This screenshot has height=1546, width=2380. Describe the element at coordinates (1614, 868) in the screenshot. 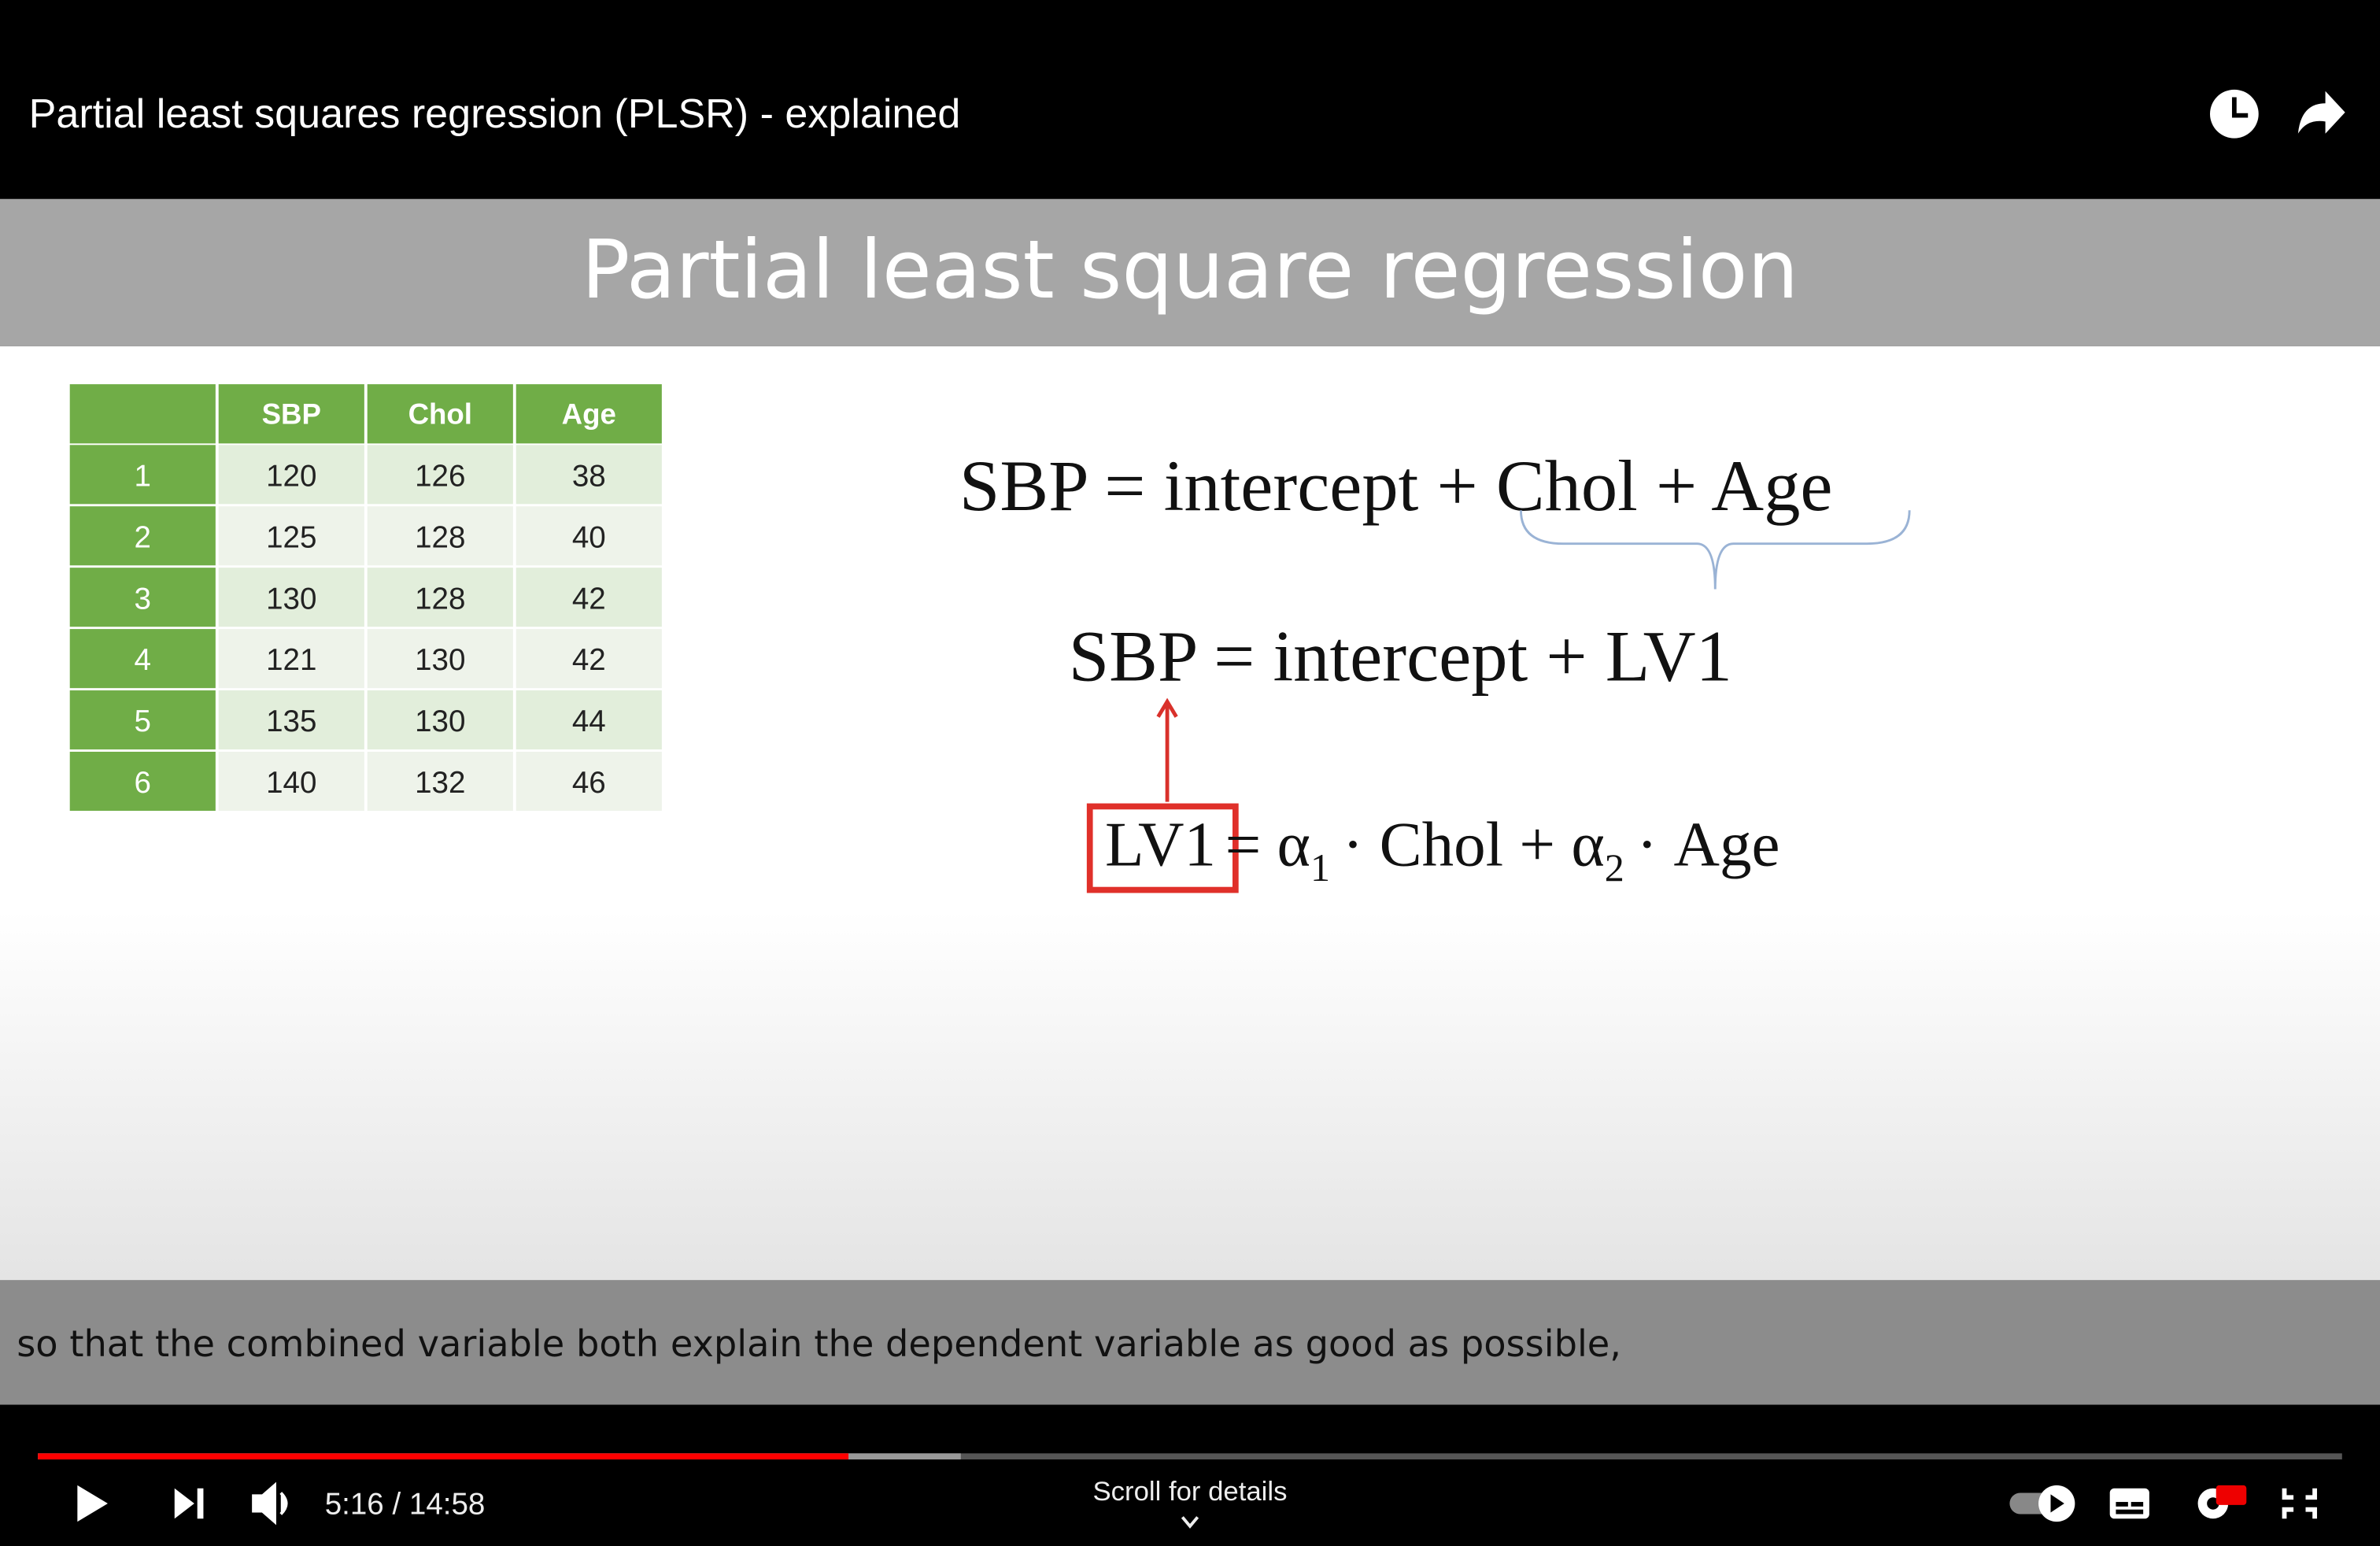

I see `eq-subscript: 2` at that location.